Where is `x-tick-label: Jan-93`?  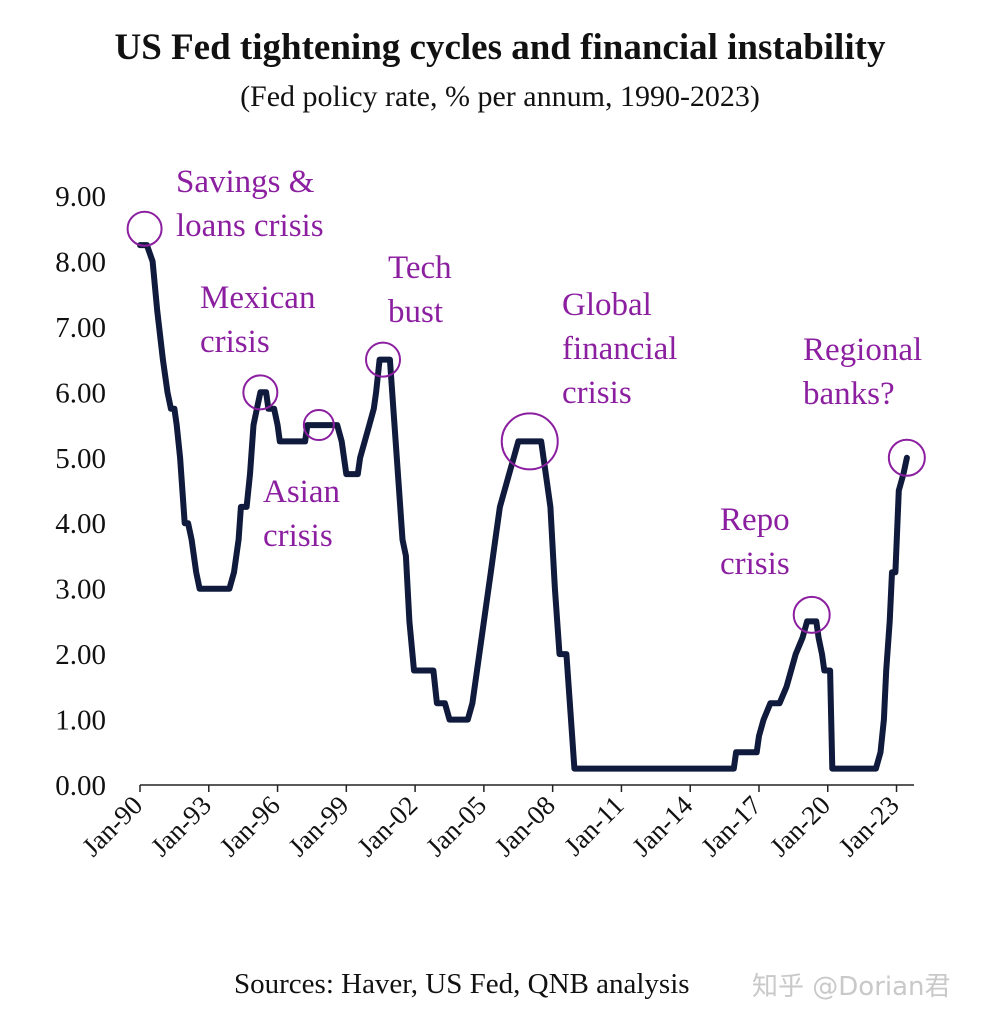 x-tick-label: Jan-93 is located at coordinates (181, 826).